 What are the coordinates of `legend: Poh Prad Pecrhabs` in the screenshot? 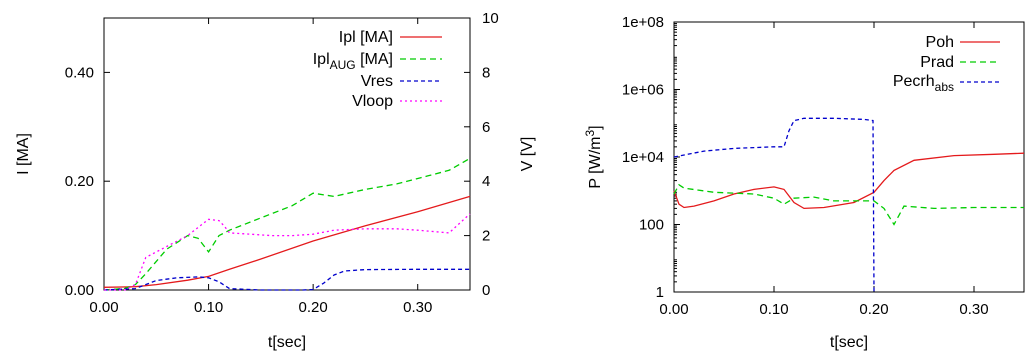 It's located at (946, 64).